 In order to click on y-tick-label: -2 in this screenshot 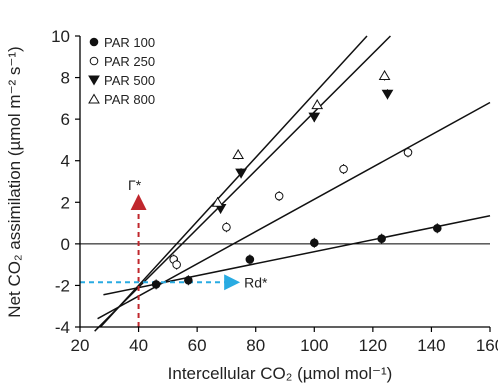, I will do `click(62, 285)`.